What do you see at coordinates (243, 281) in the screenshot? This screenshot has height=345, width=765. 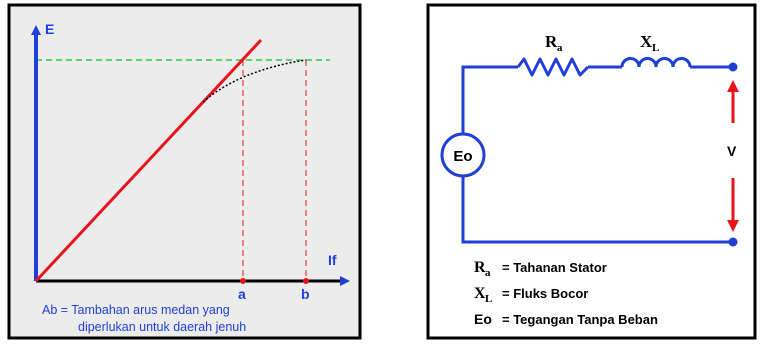 I see `point-a-marker` at bounding box center [243, 281].